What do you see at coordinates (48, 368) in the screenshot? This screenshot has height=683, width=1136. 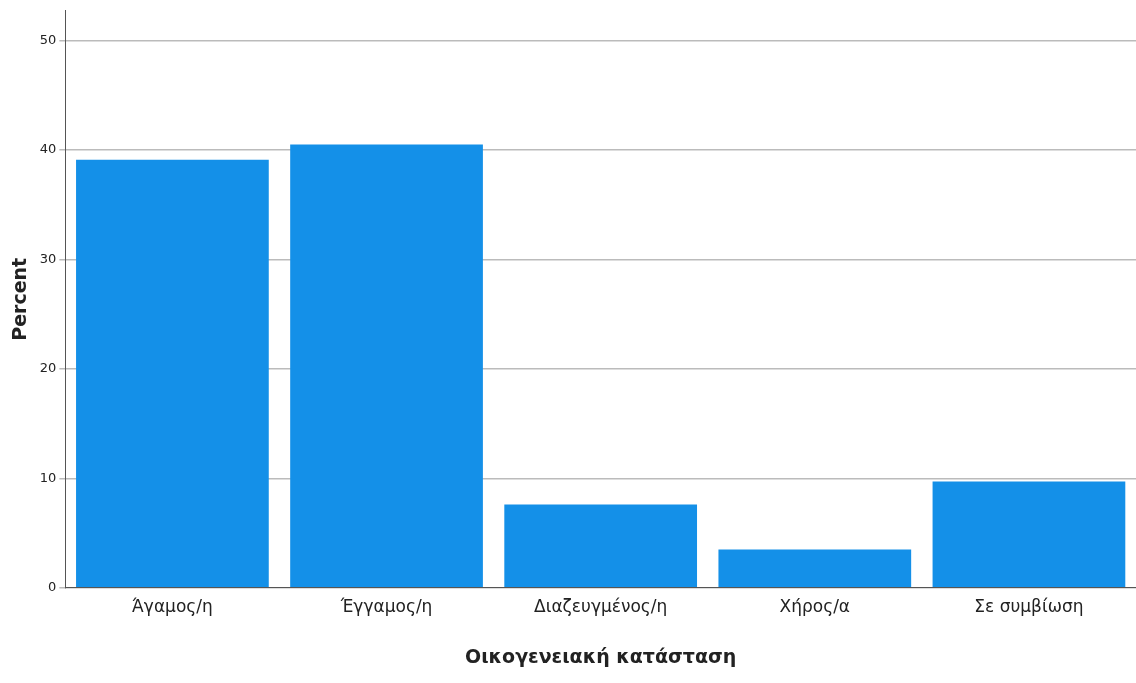 I see `y-tick-label: 20` at bounding box center [48, 368].